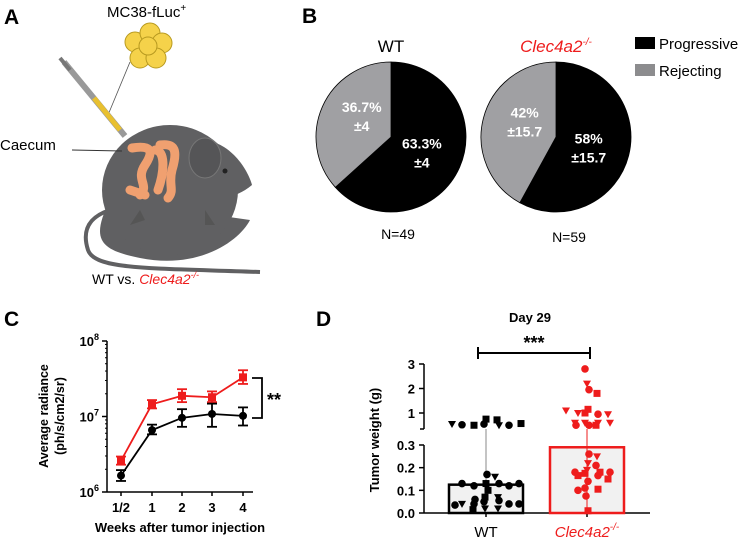 The width and height of the screenshot is (749, 543). I want to click on y-tick-label: 10⁶, so click(89, 491).